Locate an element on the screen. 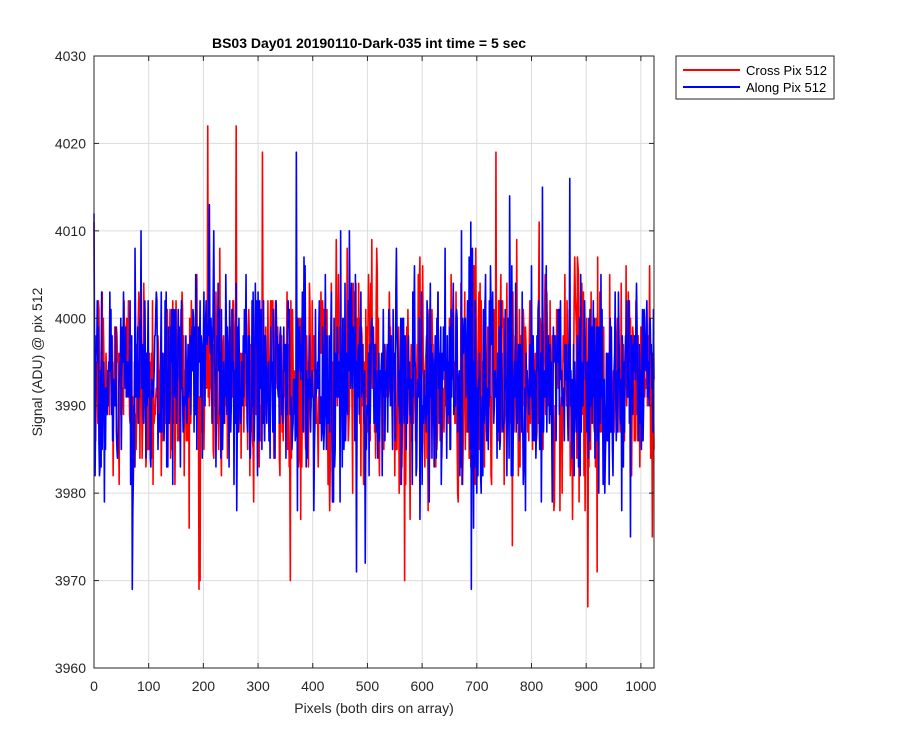 The height and width of the screenshot is (750, 900). legend: Cross Pix 512 Along Pix 512 is located at coordinates (755, 77).